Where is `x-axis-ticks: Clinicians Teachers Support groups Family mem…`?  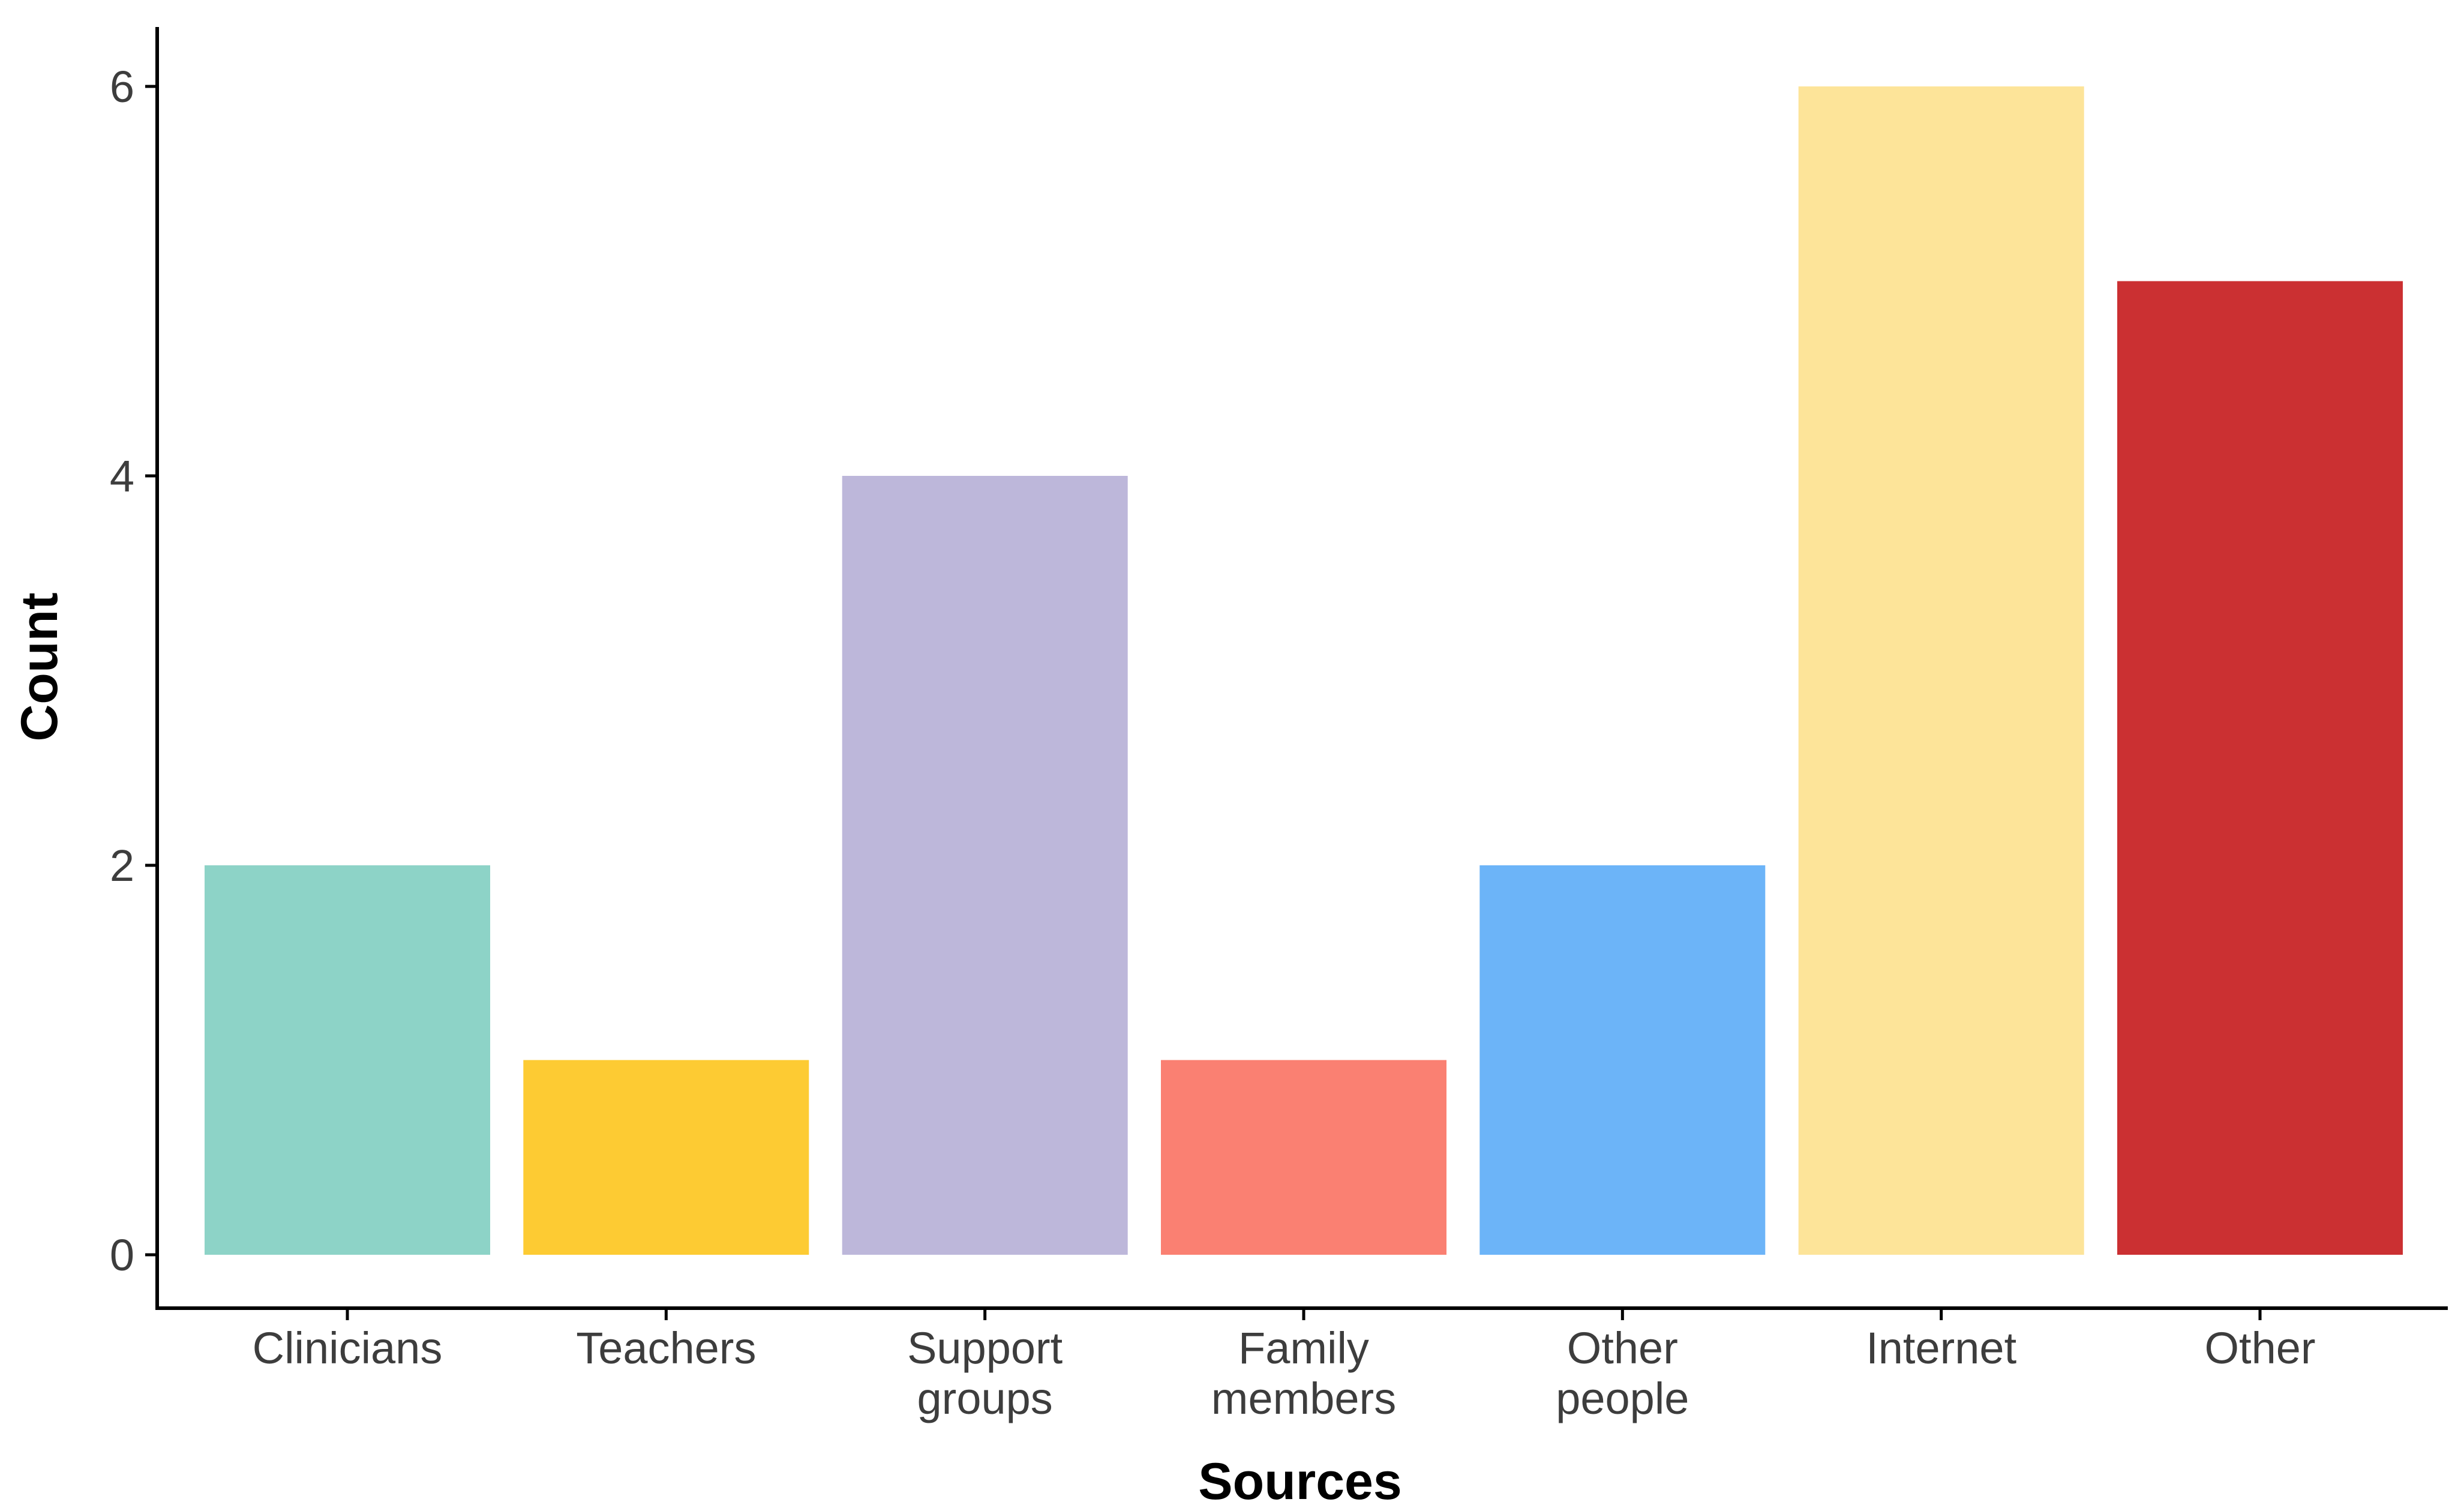 x-axis-ticks: Clinicians Teachers Support groups Family mem… is located at coordinates (1284, 1366).